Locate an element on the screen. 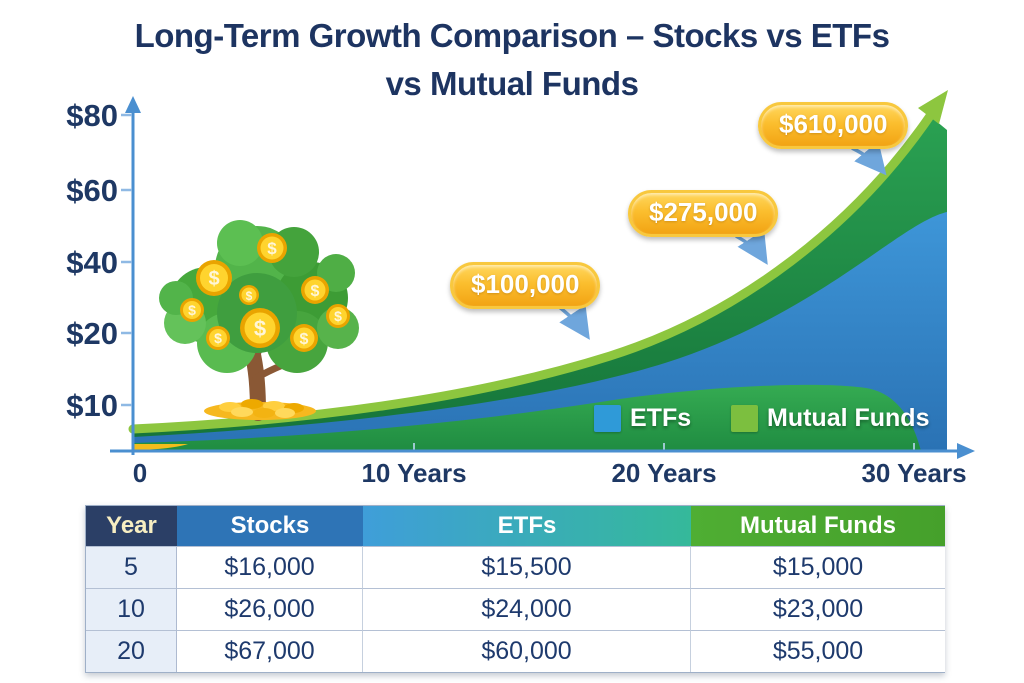 This screenshot has height=683, width=1024. legend-item-etfs: ETFs is located at coordinates (642, 418).